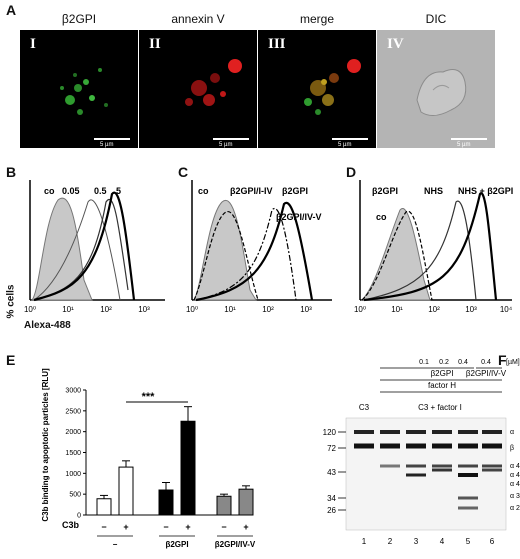 This screenshot has height=559, width=520. Describe the element at coordinates (299, 217) in the screenshot. I see `label-b2gpi-iv-v: β2GPI/IV-V` at that location.